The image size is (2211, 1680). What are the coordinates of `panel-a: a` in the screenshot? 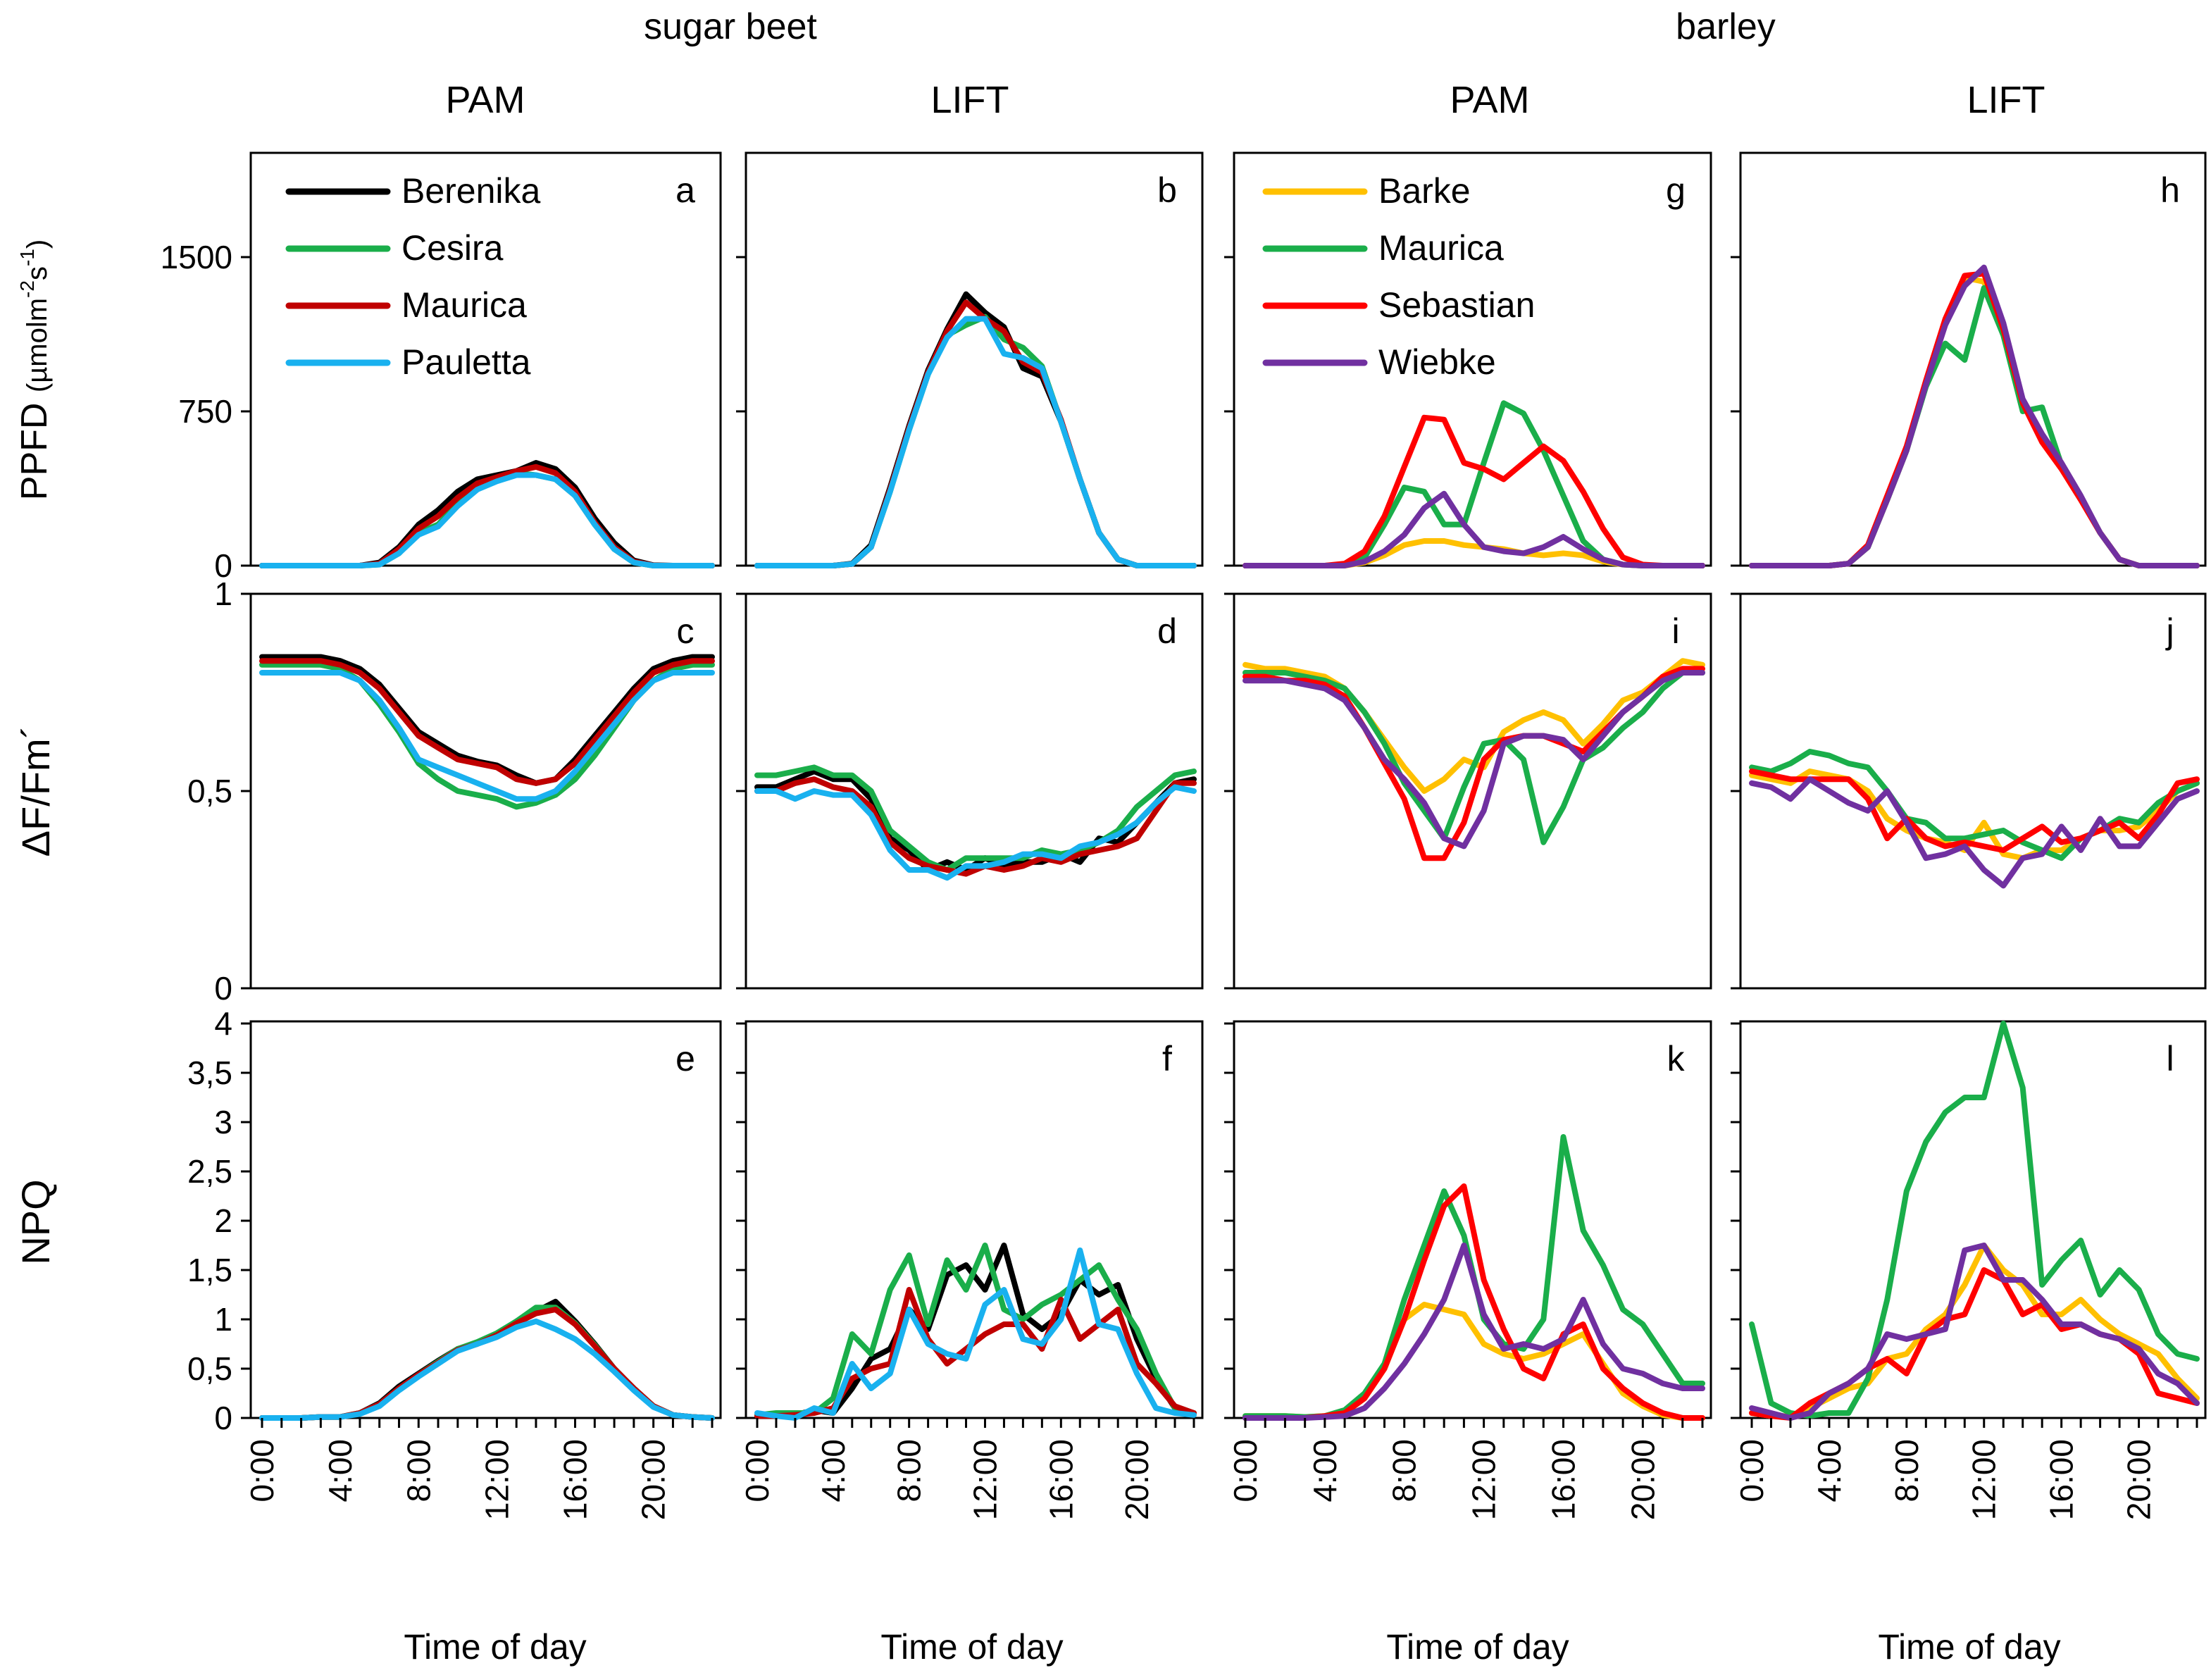 It's located at (486, 359).